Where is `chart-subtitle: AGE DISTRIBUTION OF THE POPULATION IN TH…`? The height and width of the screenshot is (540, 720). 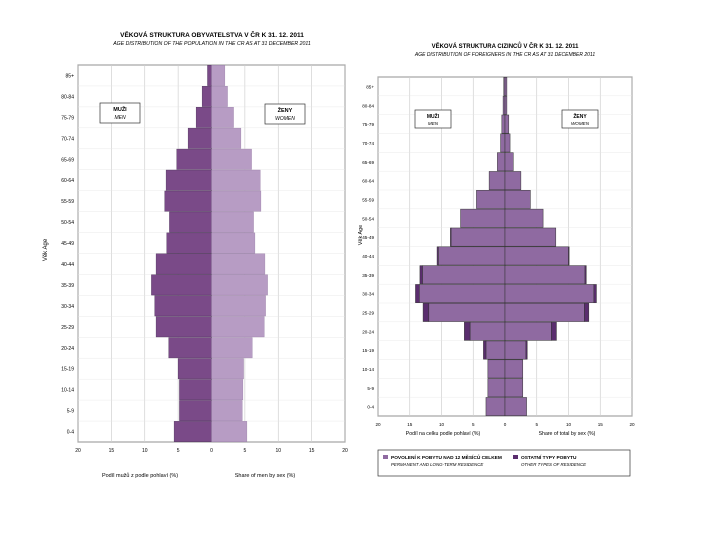 chart-subtitle: AGE DISTRIBUTION OF THE POPULATION IN TH… is located at coordinates (211, 44).